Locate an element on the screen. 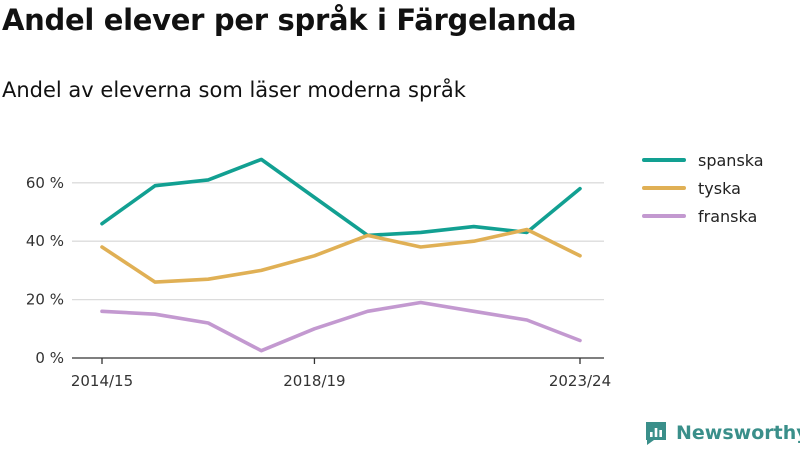 This screenshot has width=800, height=450. y-tick-label: 60 % is located at coordinates (45, 183).